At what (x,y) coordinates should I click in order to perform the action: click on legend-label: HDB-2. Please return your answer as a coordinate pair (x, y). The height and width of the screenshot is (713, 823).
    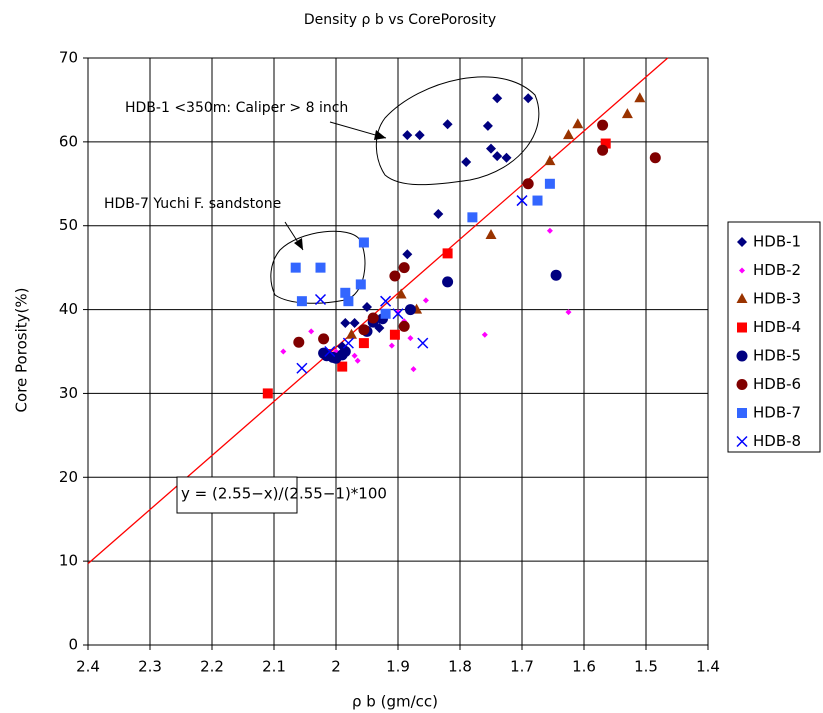
    Looking at the image, I should click on (777, 270).